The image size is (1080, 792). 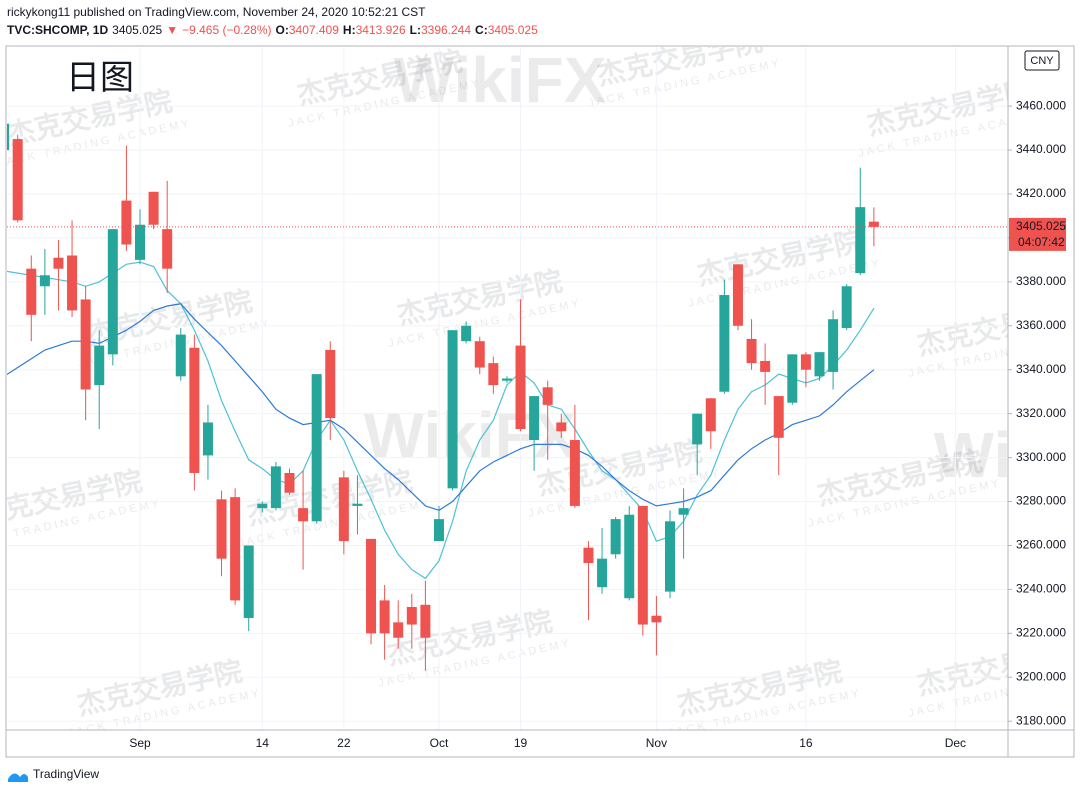 I want to click on currency-badge, so click(x=1042, y=60).